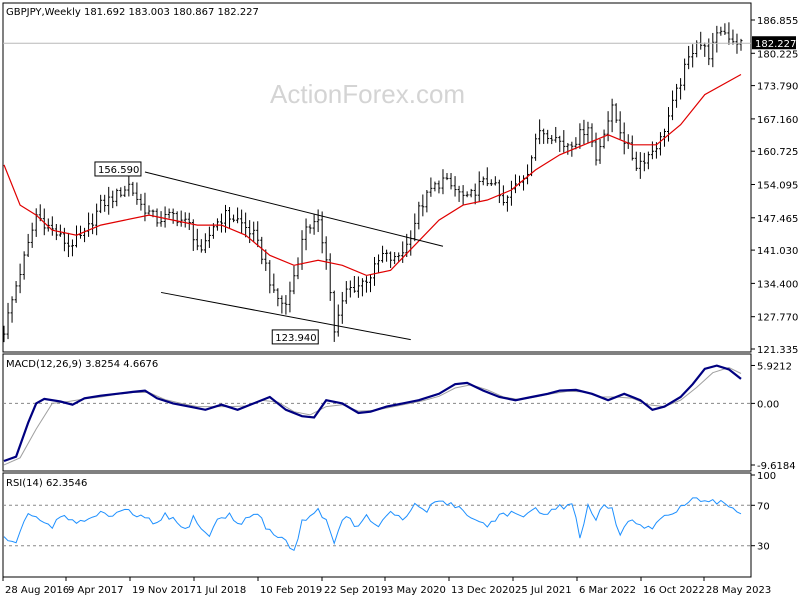 The width and height of the screenshot is (800, 600). Describe the element at coordinates (294, 209) in the screenshot. I see `trendline-upper` at that location.